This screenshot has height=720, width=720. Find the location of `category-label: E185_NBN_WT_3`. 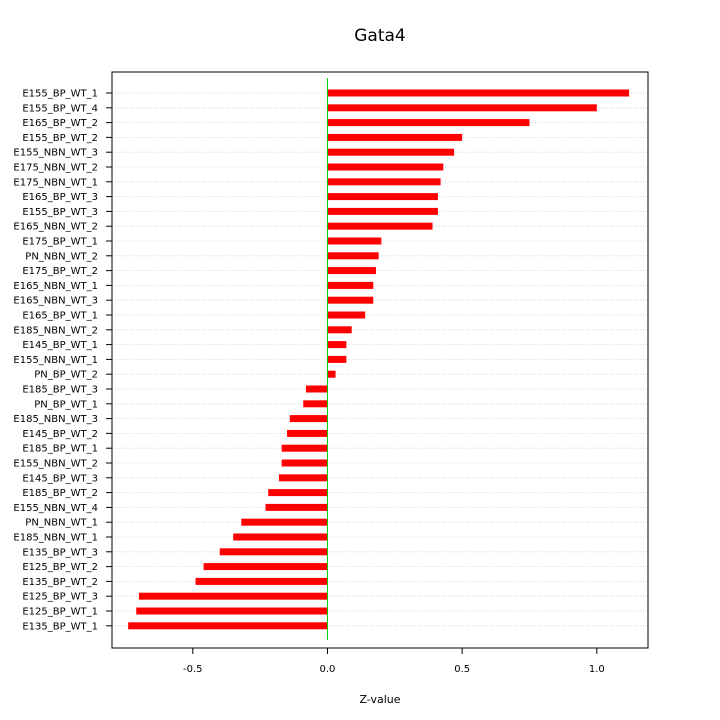

category-label: E185_NBN_WT_3 is located at coordinates (55, 419).